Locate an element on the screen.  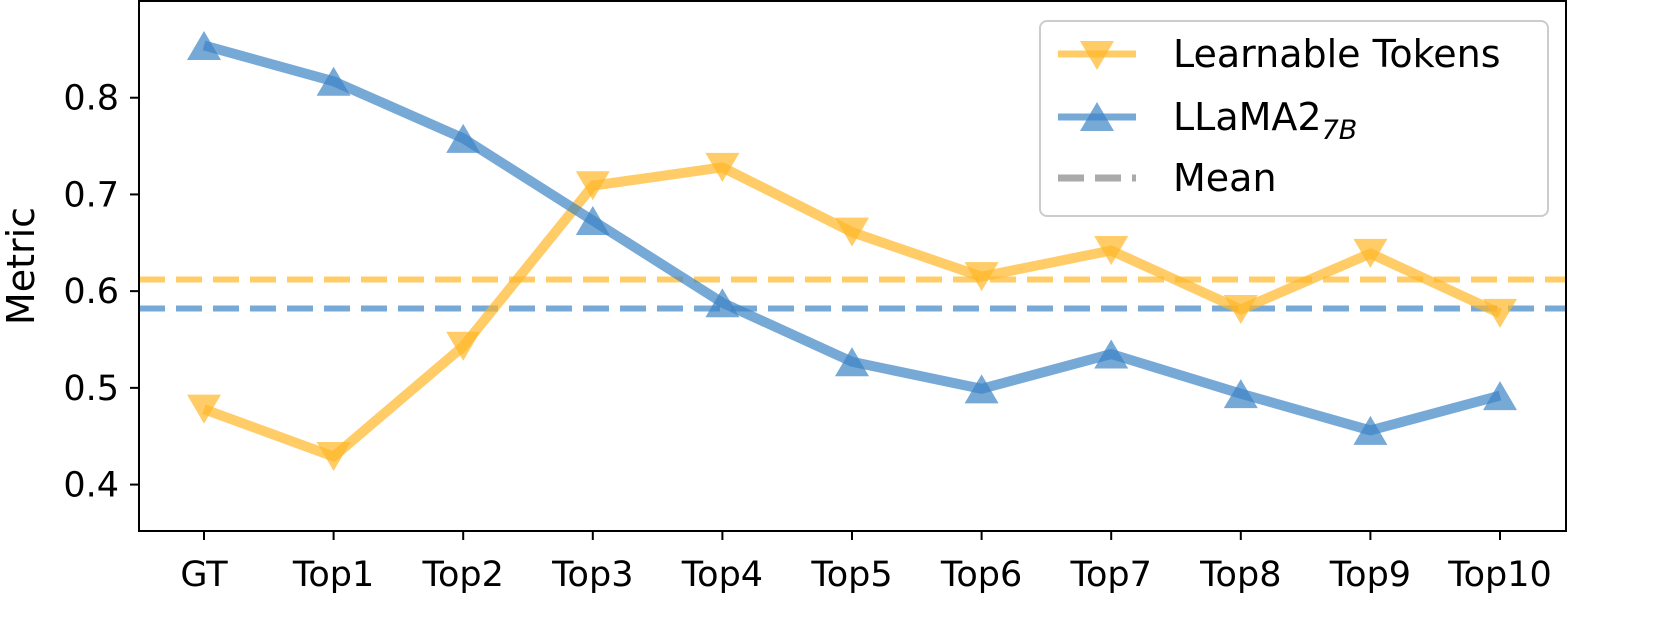
x-tick-label: Top4 is located at coordinates (722, 575).